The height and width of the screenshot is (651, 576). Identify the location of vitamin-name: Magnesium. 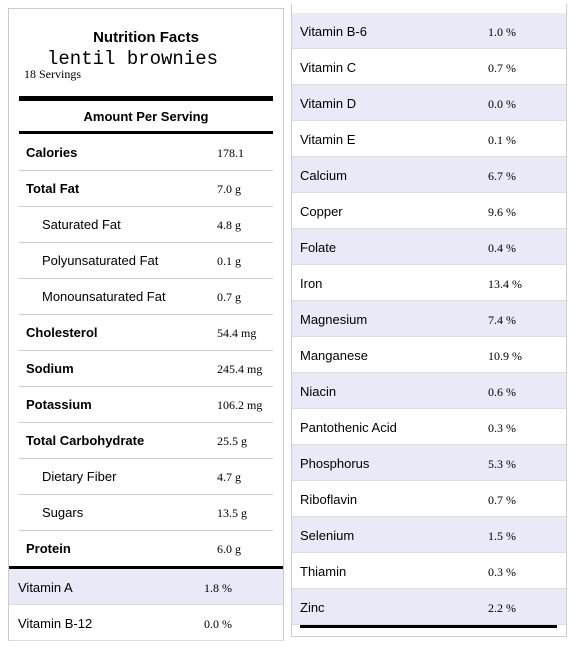
(334, 319).